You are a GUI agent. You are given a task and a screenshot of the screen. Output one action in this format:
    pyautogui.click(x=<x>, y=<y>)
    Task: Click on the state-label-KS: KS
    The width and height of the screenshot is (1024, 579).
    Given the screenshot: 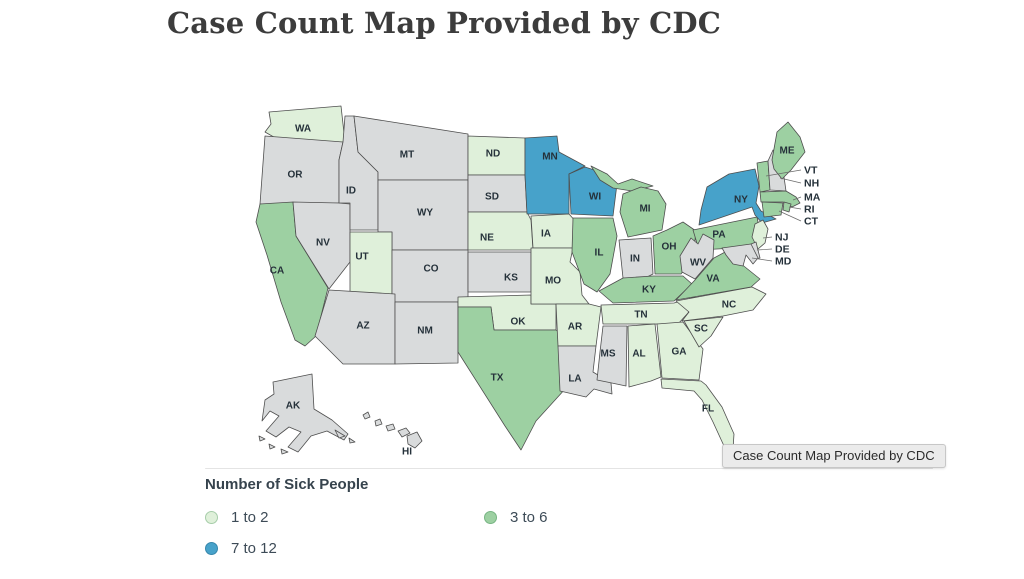 What is the action you would take?
    pyautogui.click(x=511, y=278)
    